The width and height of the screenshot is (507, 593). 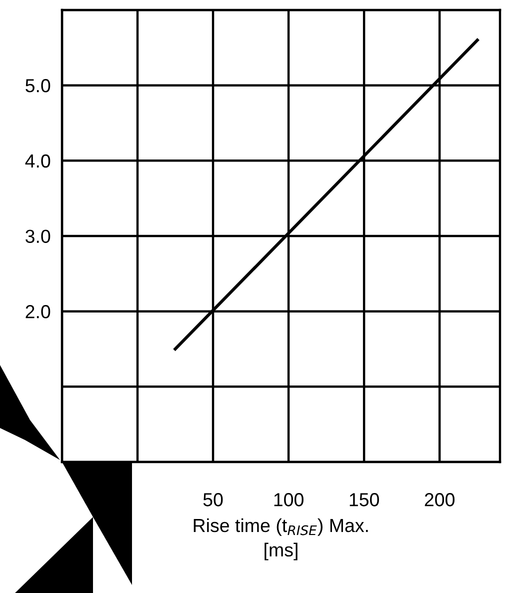 What do you see at coordinates (38, 85) in the screenshot?
I see `y-tick-label: 5.0` at bounding box center [38, 85].